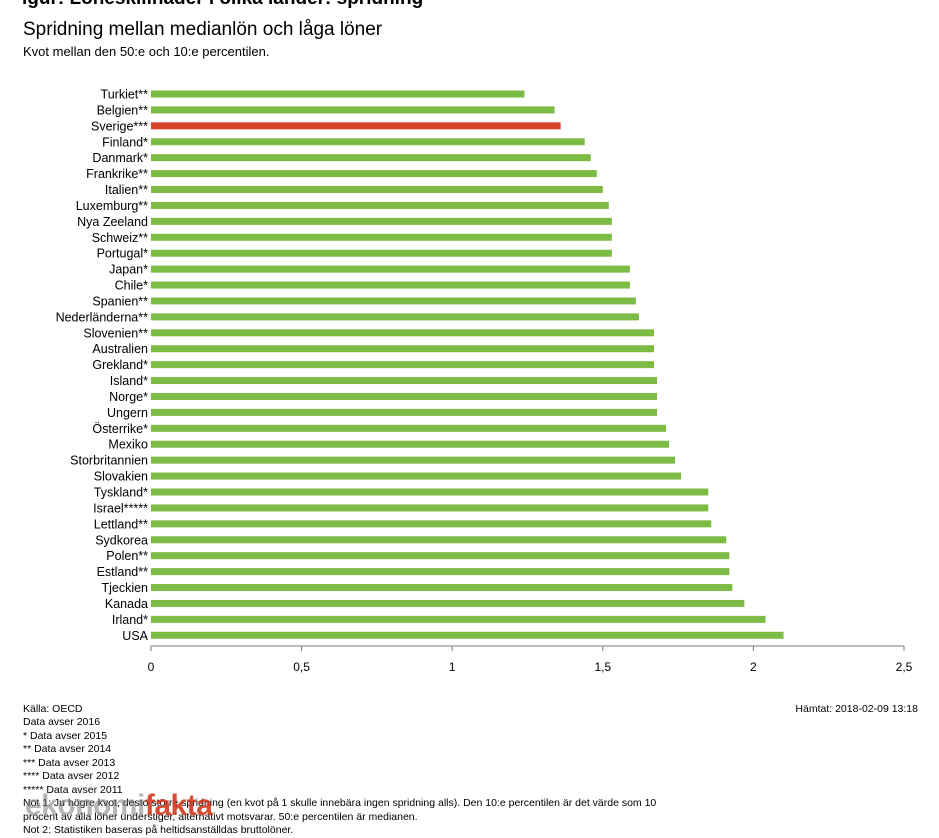 The height and width of the screenshot is (838, 939). Describe the element at coordinates (129, 381) in the screenshot. I see `category-label: Island*` at that location.